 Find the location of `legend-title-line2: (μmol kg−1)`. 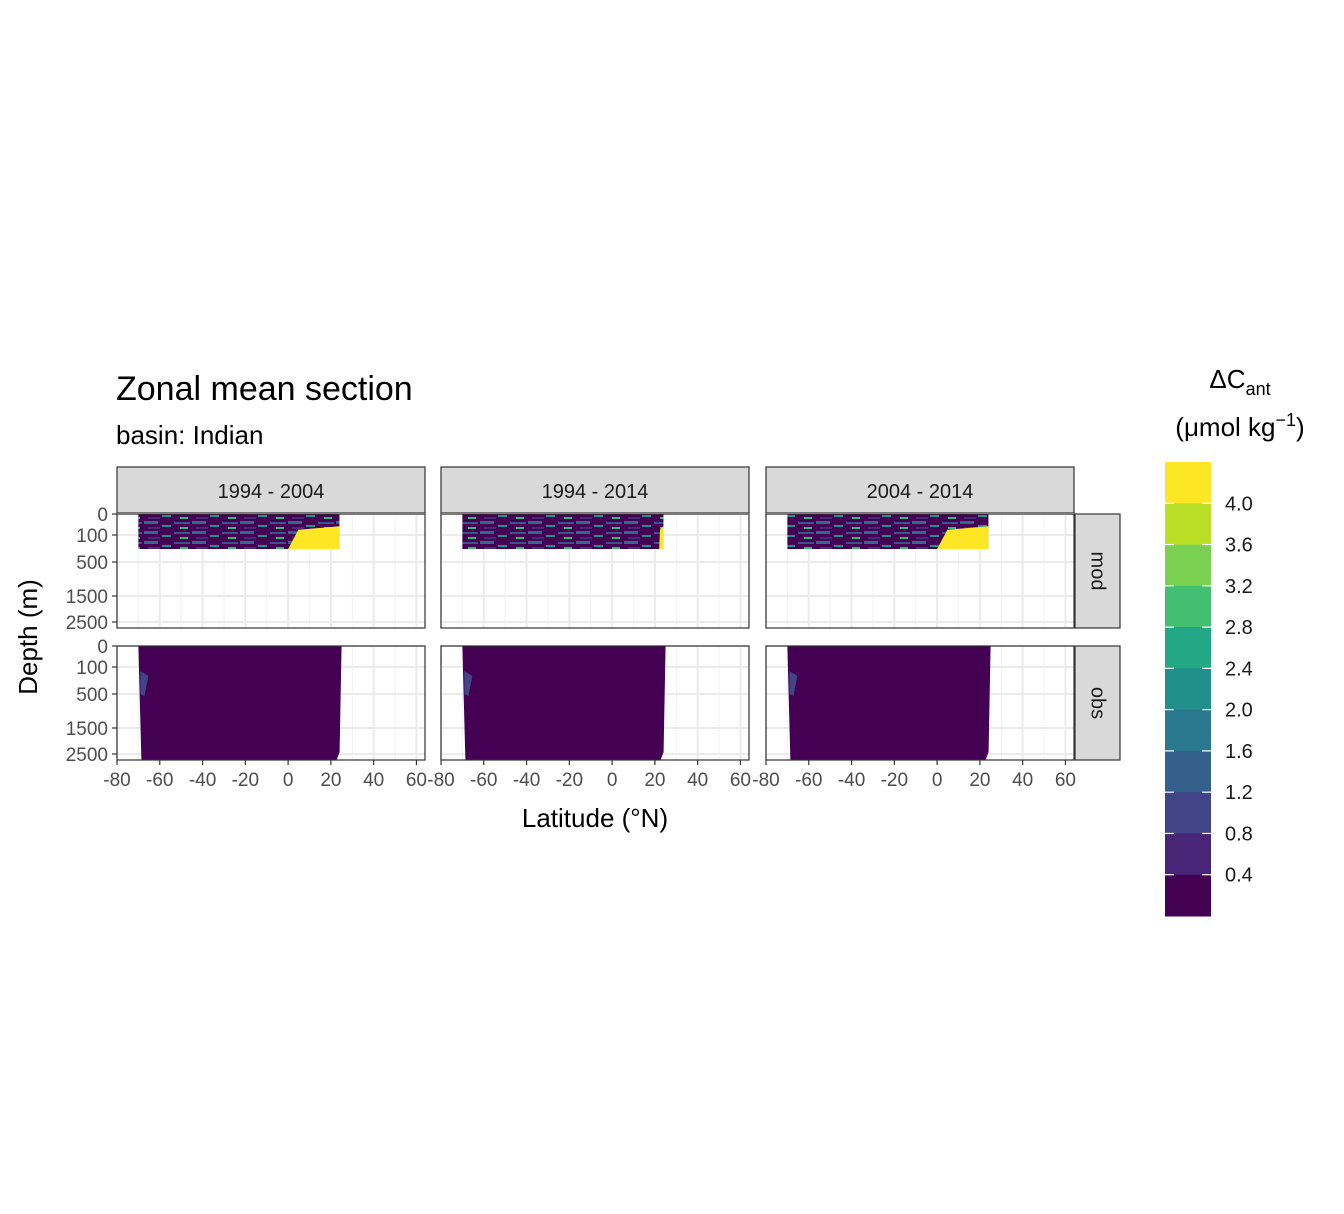

legend-title-line2: (μmol kg−1) is located at coordinates (1239, 426).